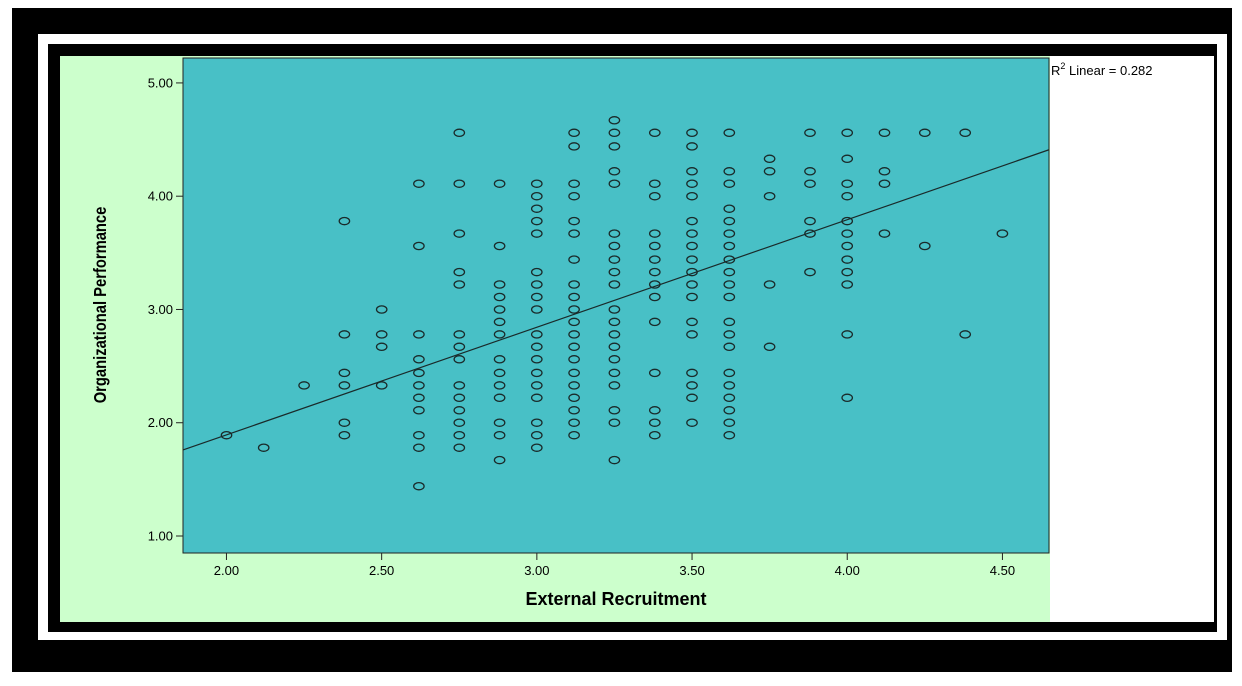 This screenshot has height=686, width=1242. Describe the element at coordinates (381, 570) in the screenshot. I see `x-tick-label: 2.50` at that location.